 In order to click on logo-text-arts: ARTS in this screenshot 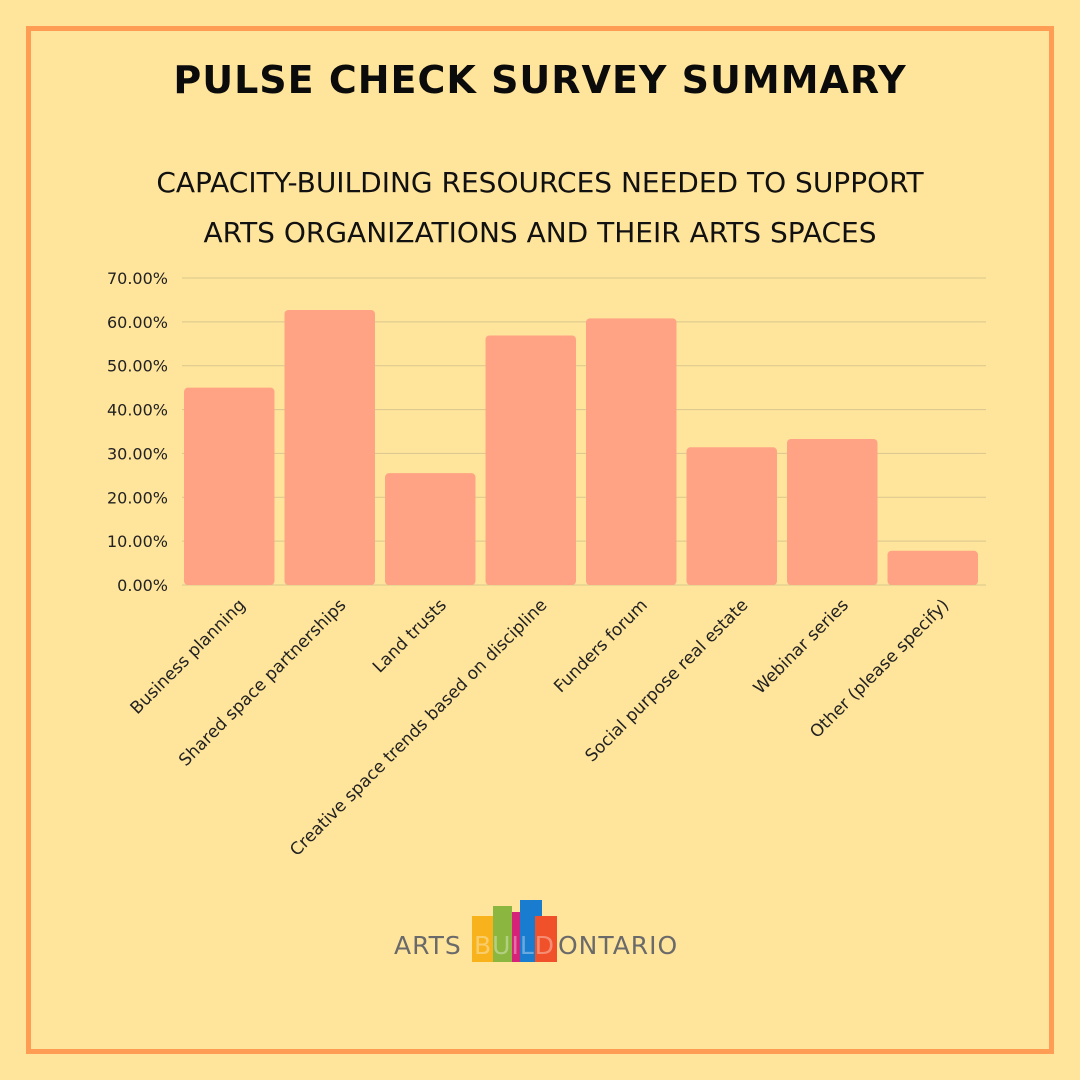, I will do `click(428, 945)`.